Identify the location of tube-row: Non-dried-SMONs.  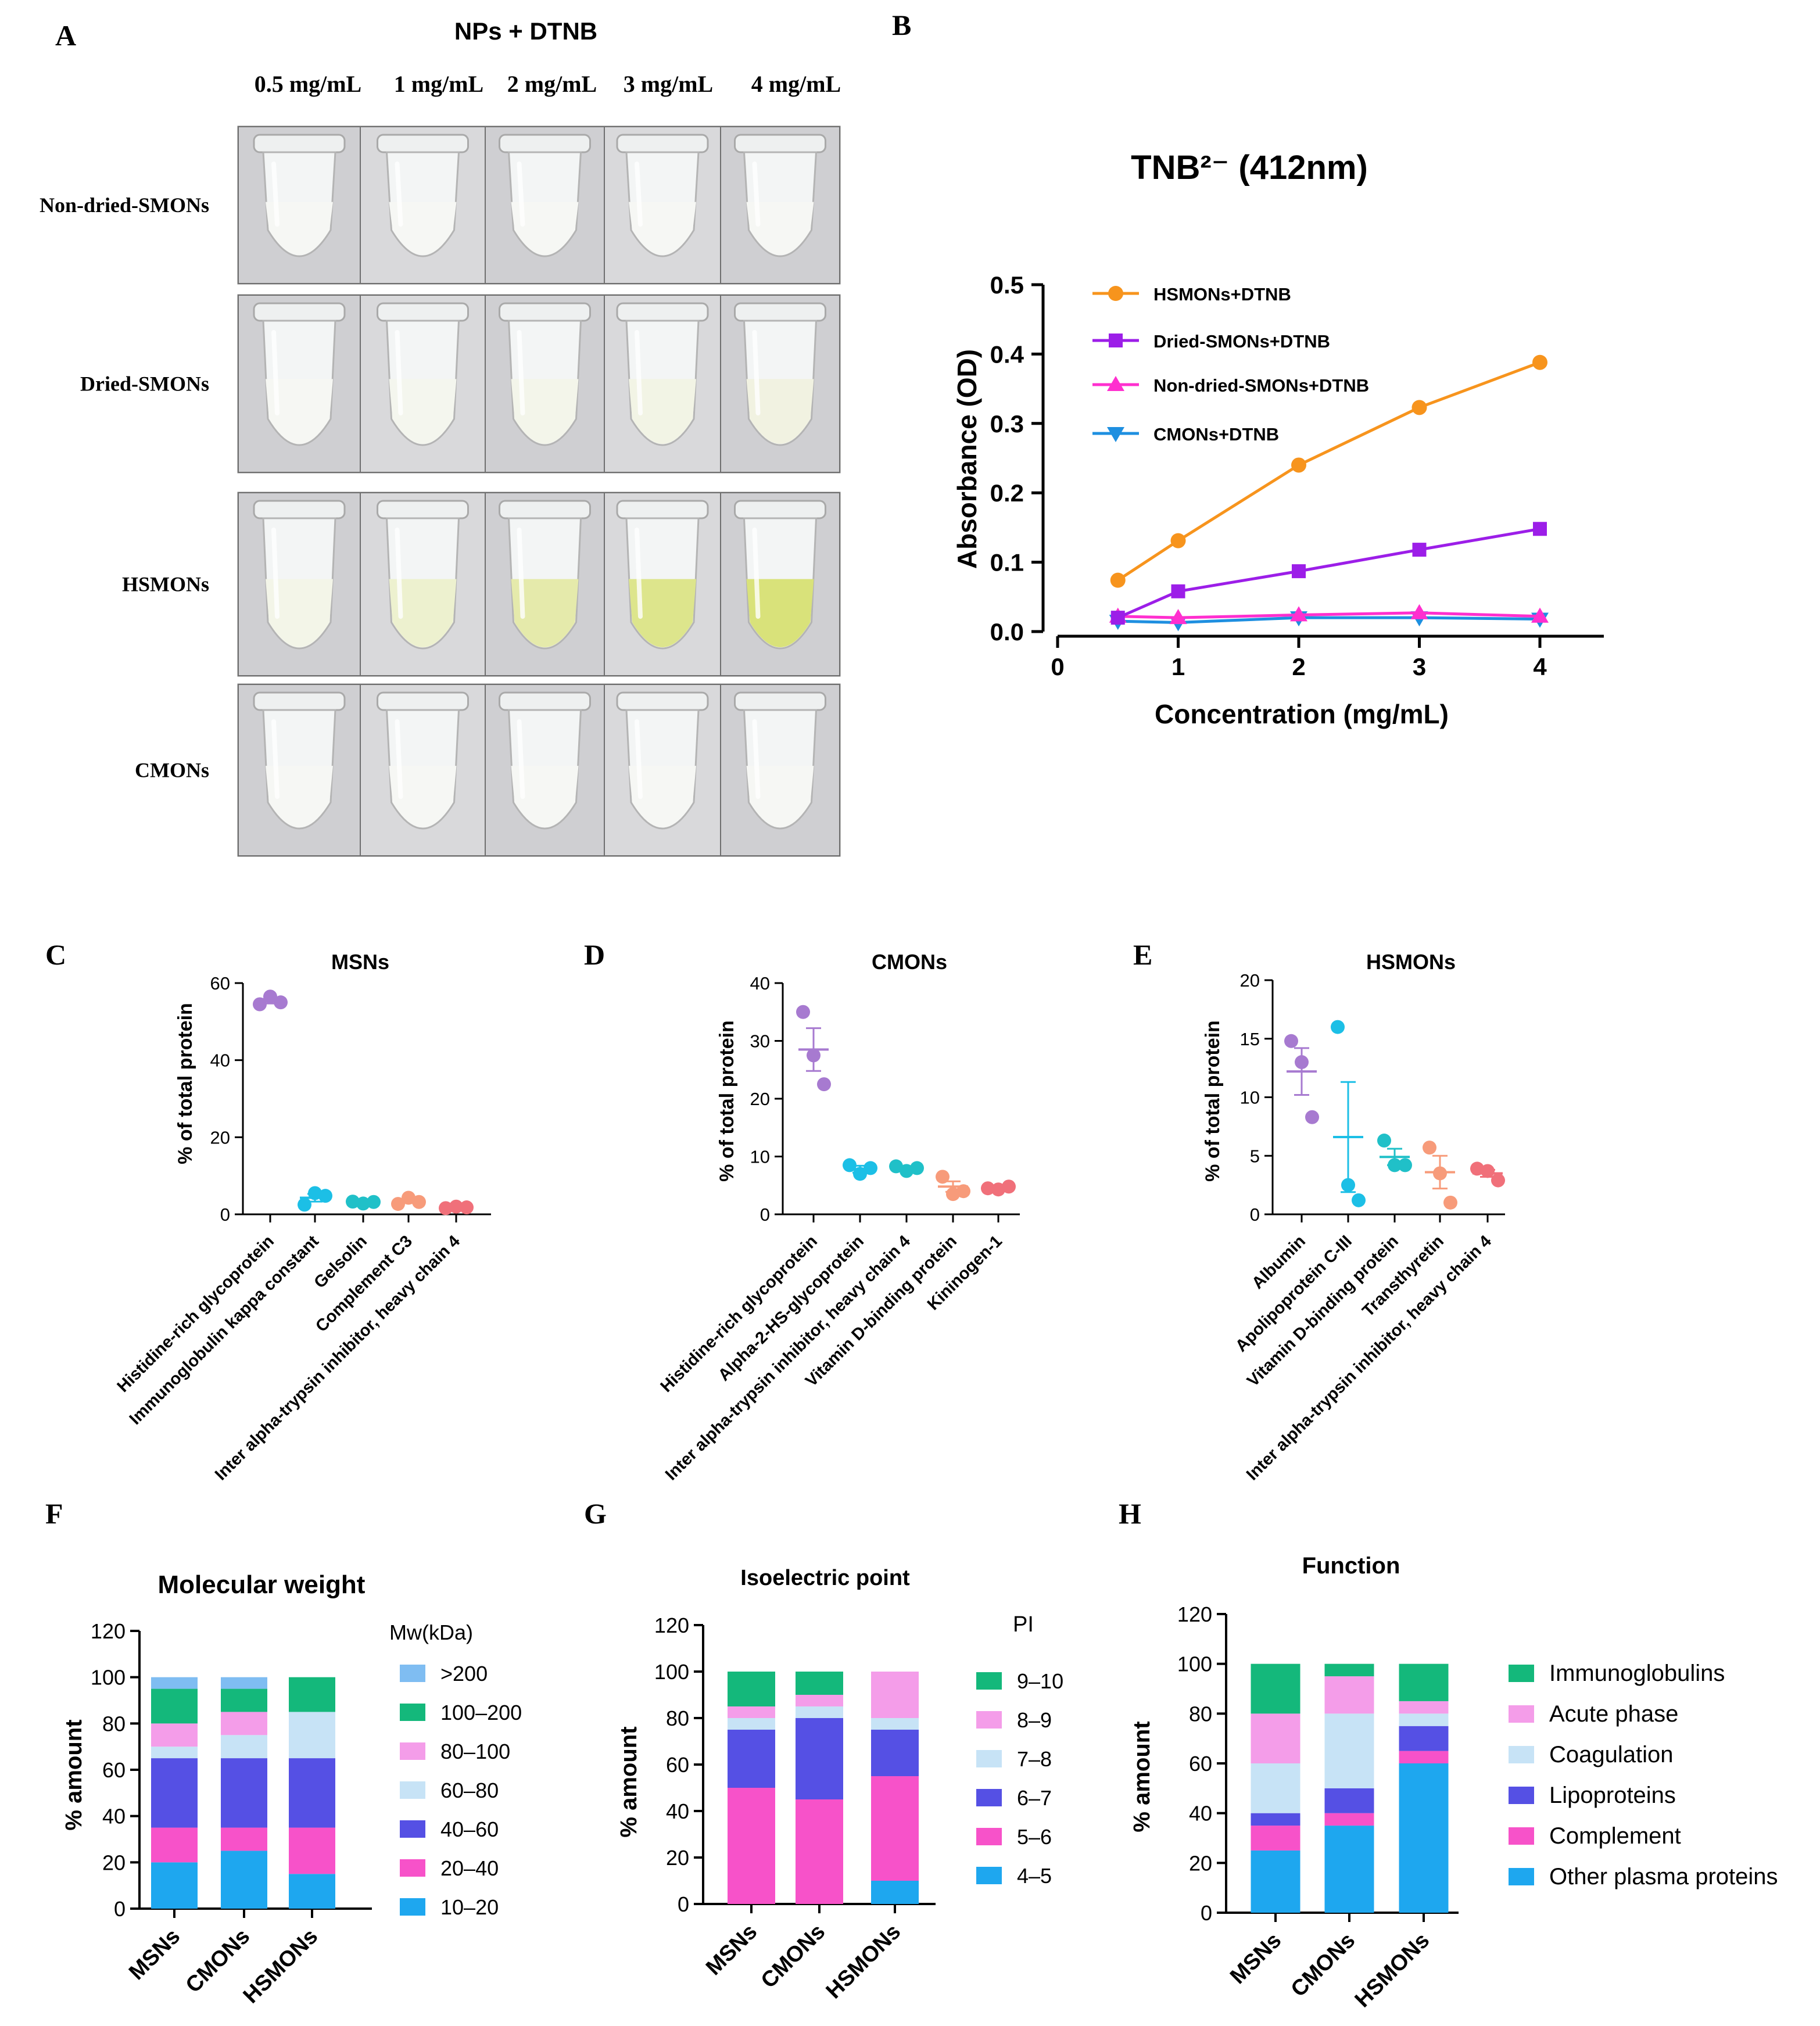
(440, 205).